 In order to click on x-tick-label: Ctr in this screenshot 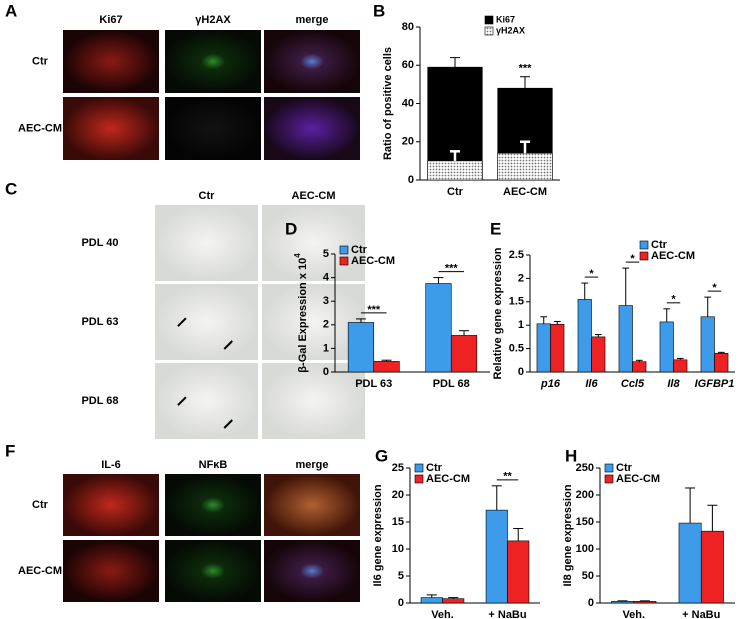, I will do `click(455, 192)`.